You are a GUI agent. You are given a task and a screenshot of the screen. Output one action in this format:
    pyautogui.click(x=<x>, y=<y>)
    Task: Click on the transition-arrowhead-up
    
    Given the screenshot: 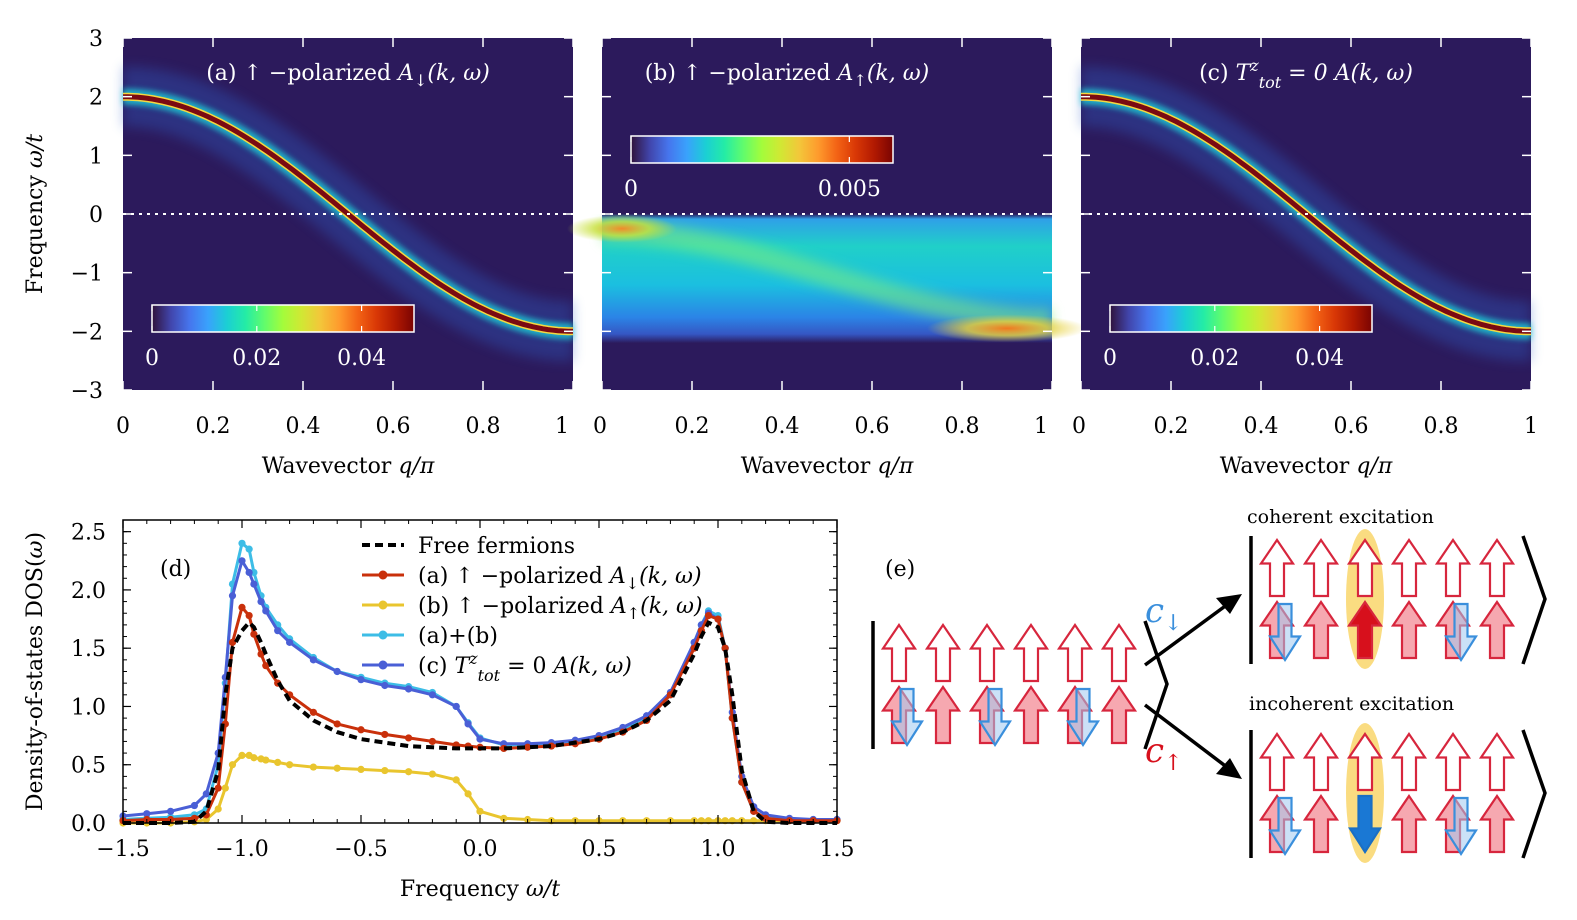 What is the action you would take?
    pyautogui.click(x=1229, y=604)
    